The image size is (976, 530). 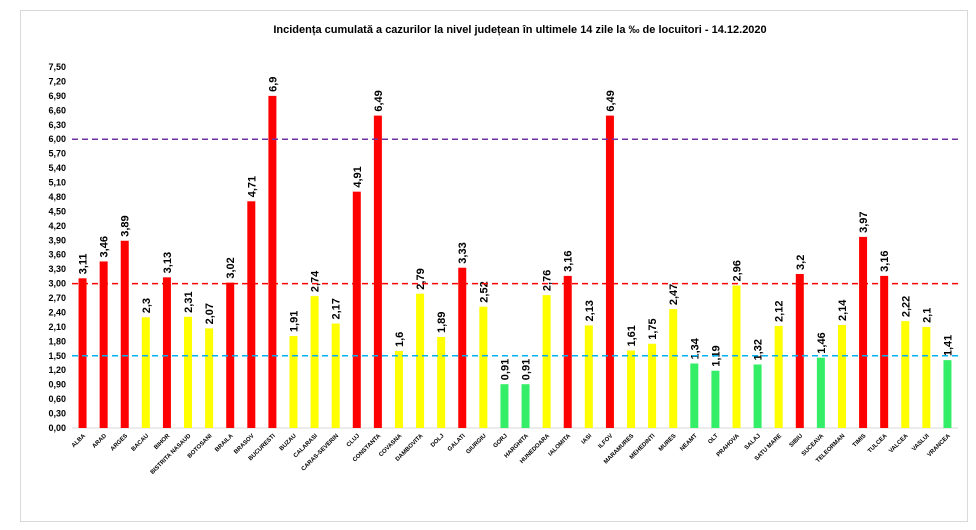 What do you see at coordinates (57, 341) in the screenshot?
I see `y-tick-label: 1,80` at bounding box center [57, 341].